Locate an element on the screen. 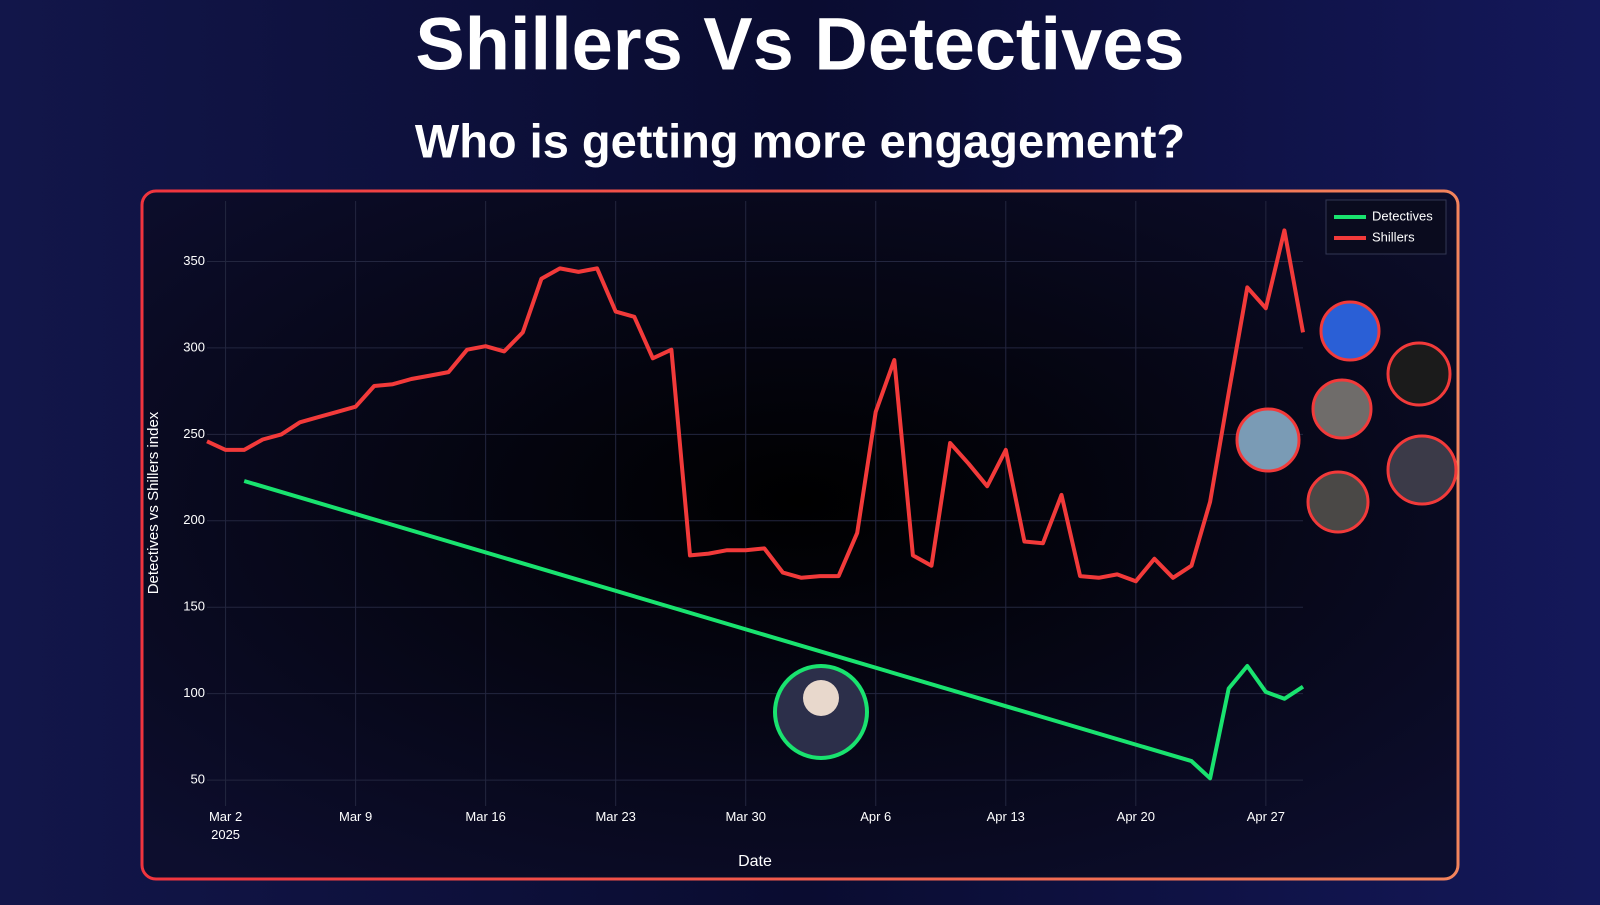 The height and width of the screenshot is (905, 1600). avatar-face is located at coordinates (821, 698).